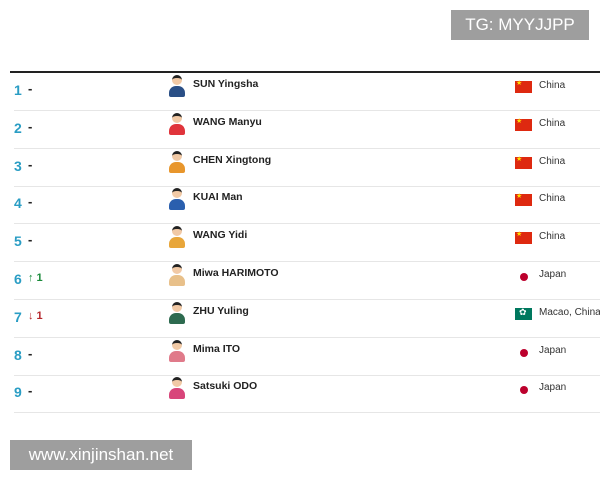 Image resolution: width=600 pixels, height=480 pixels. I want to click on player-name: Satsuki ODO, so click(225, 386).